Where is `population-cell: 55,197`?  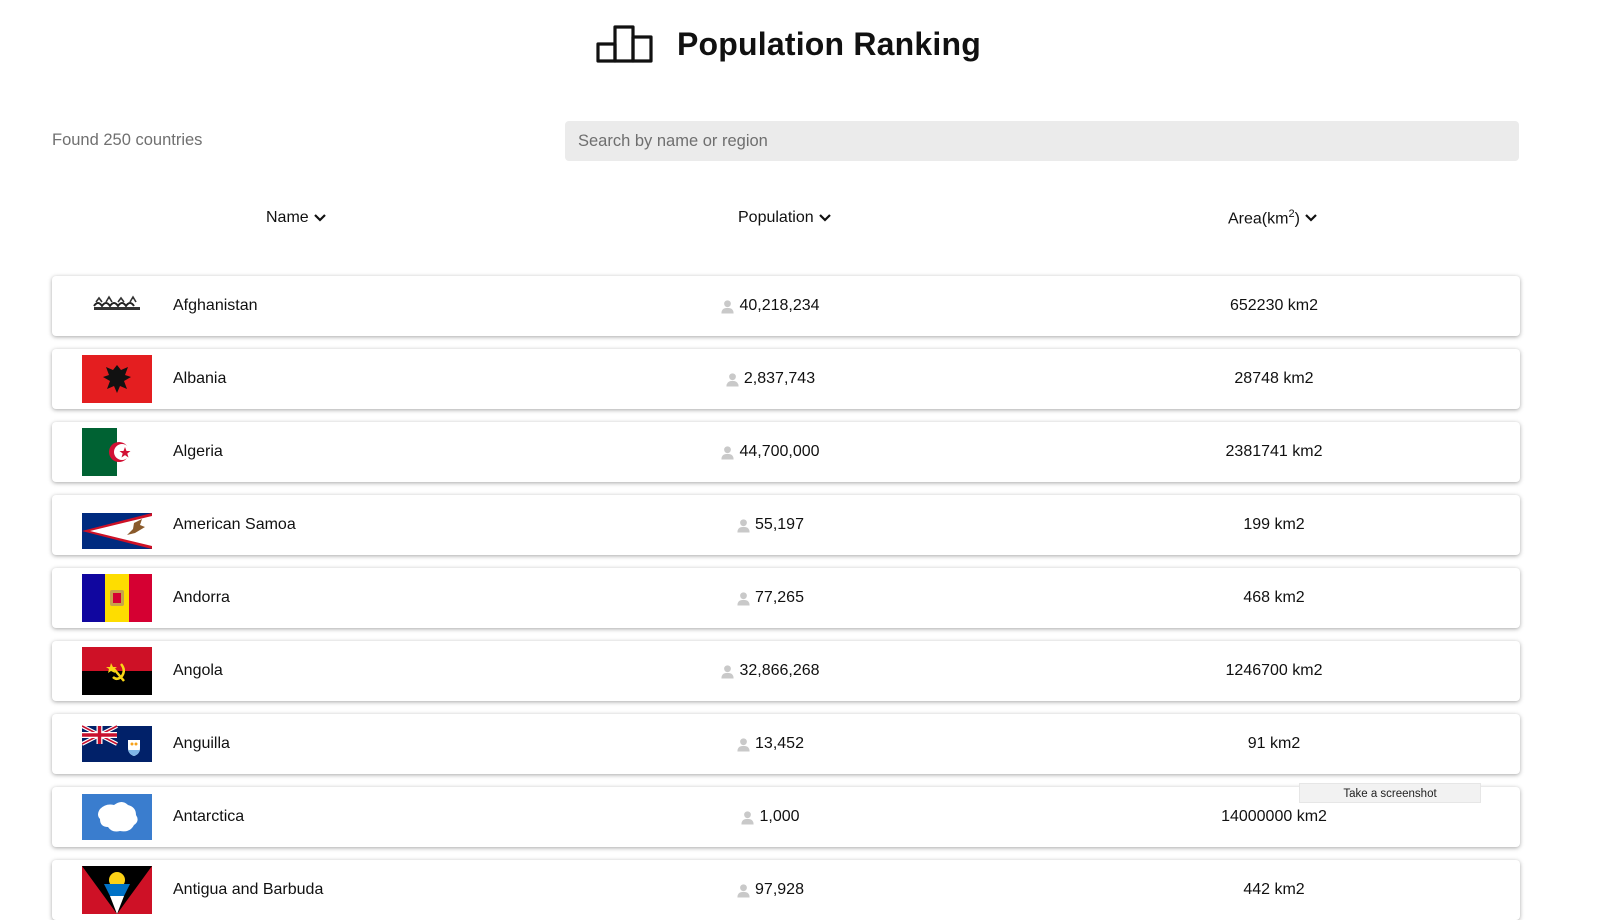
population-cell: 55,197 is located at coordinates (770, 525).